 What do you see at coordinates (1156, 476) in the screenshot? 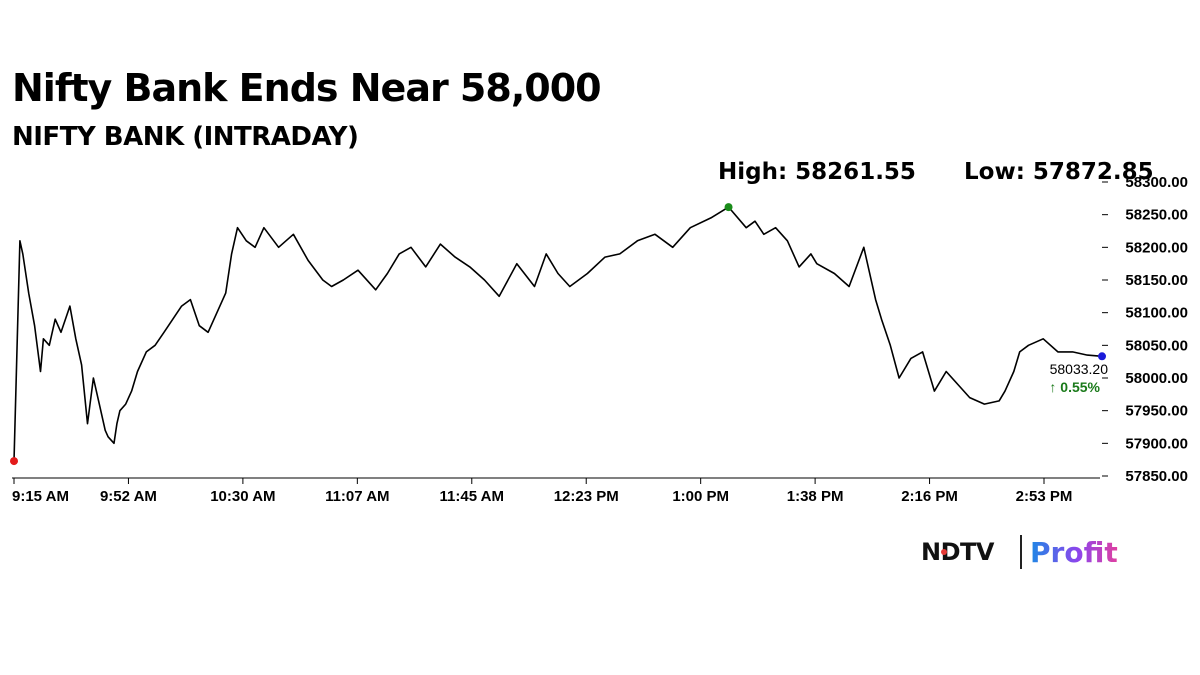
I see `y-tick-label: 57850.00` at bounding box center [1156, 476].